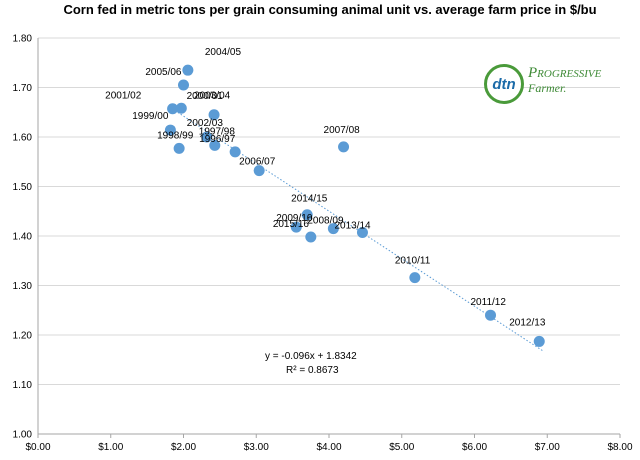 This screenshot has height=460, width=640. What do you see at coordinates (23, 385) in the screenshot?
I see `y-tick-label: 1.10` at bounding box center [23, 385].